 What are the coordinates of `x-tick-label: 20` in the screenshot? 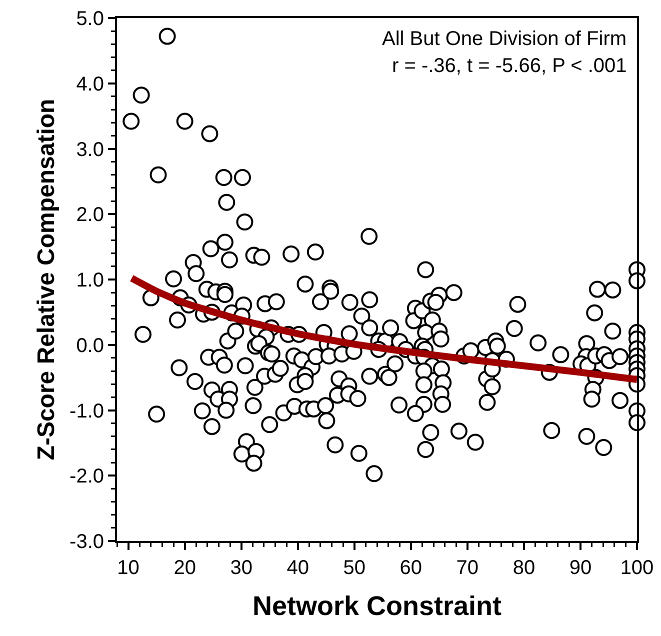 It's located at (185, 568).